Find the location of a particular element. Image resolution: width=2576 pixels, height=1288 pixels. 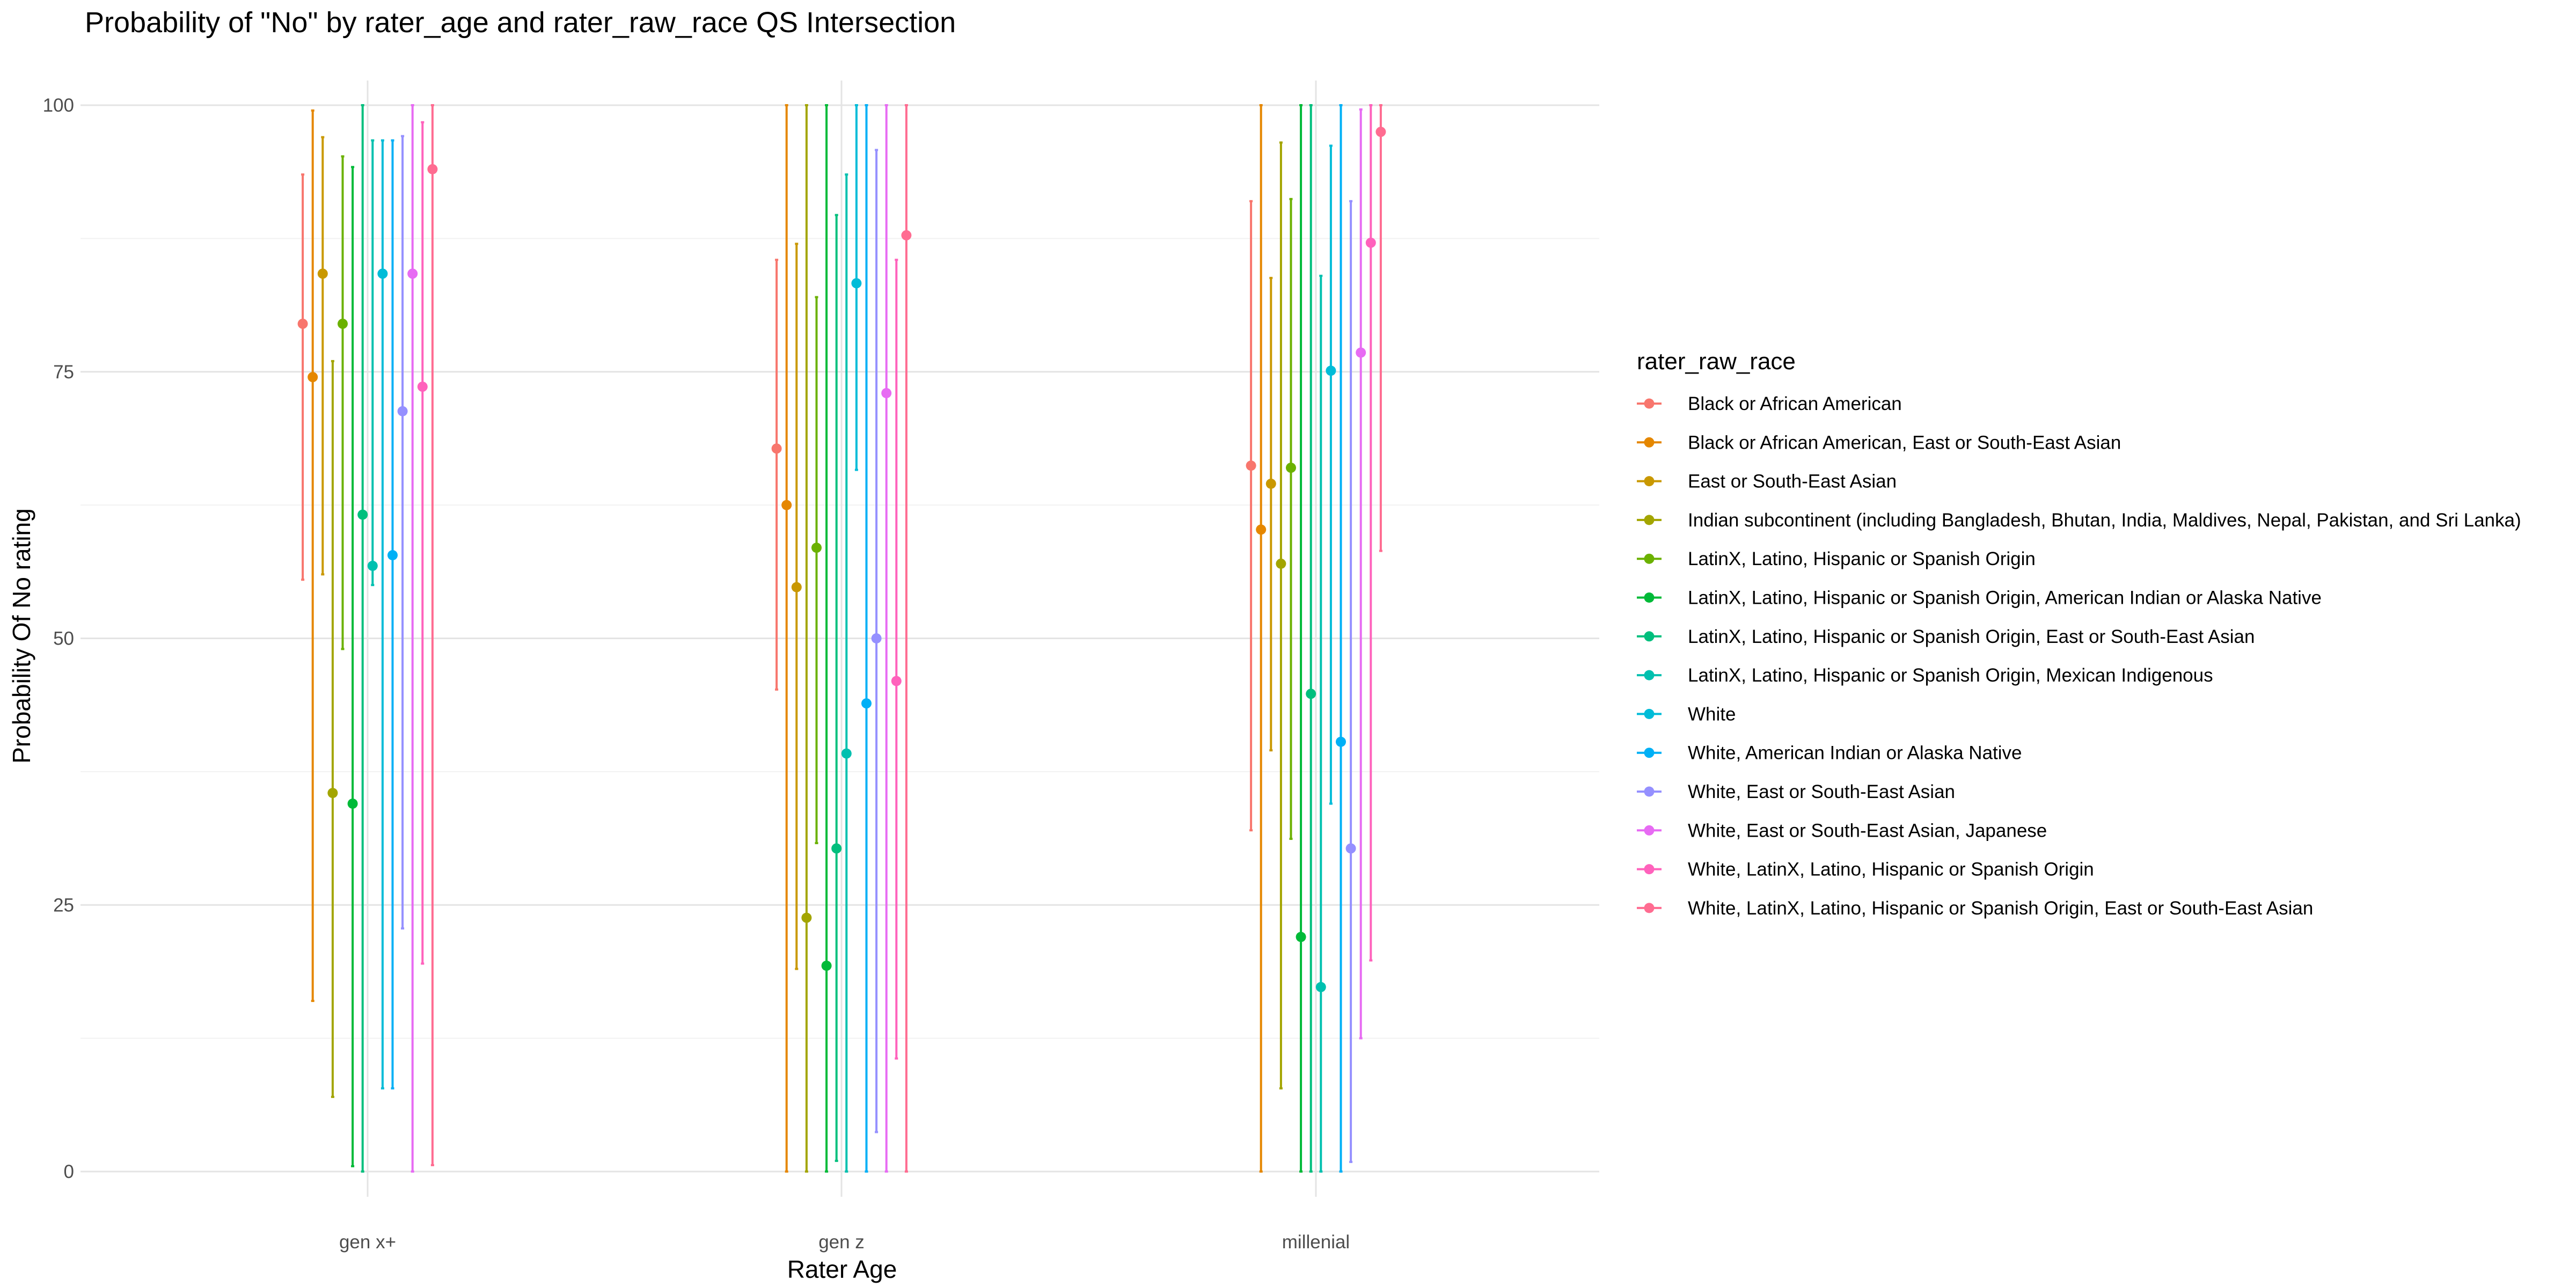

x-axis-ticks: gen x+ gen z millenial is located at coordinates (844, 1242).